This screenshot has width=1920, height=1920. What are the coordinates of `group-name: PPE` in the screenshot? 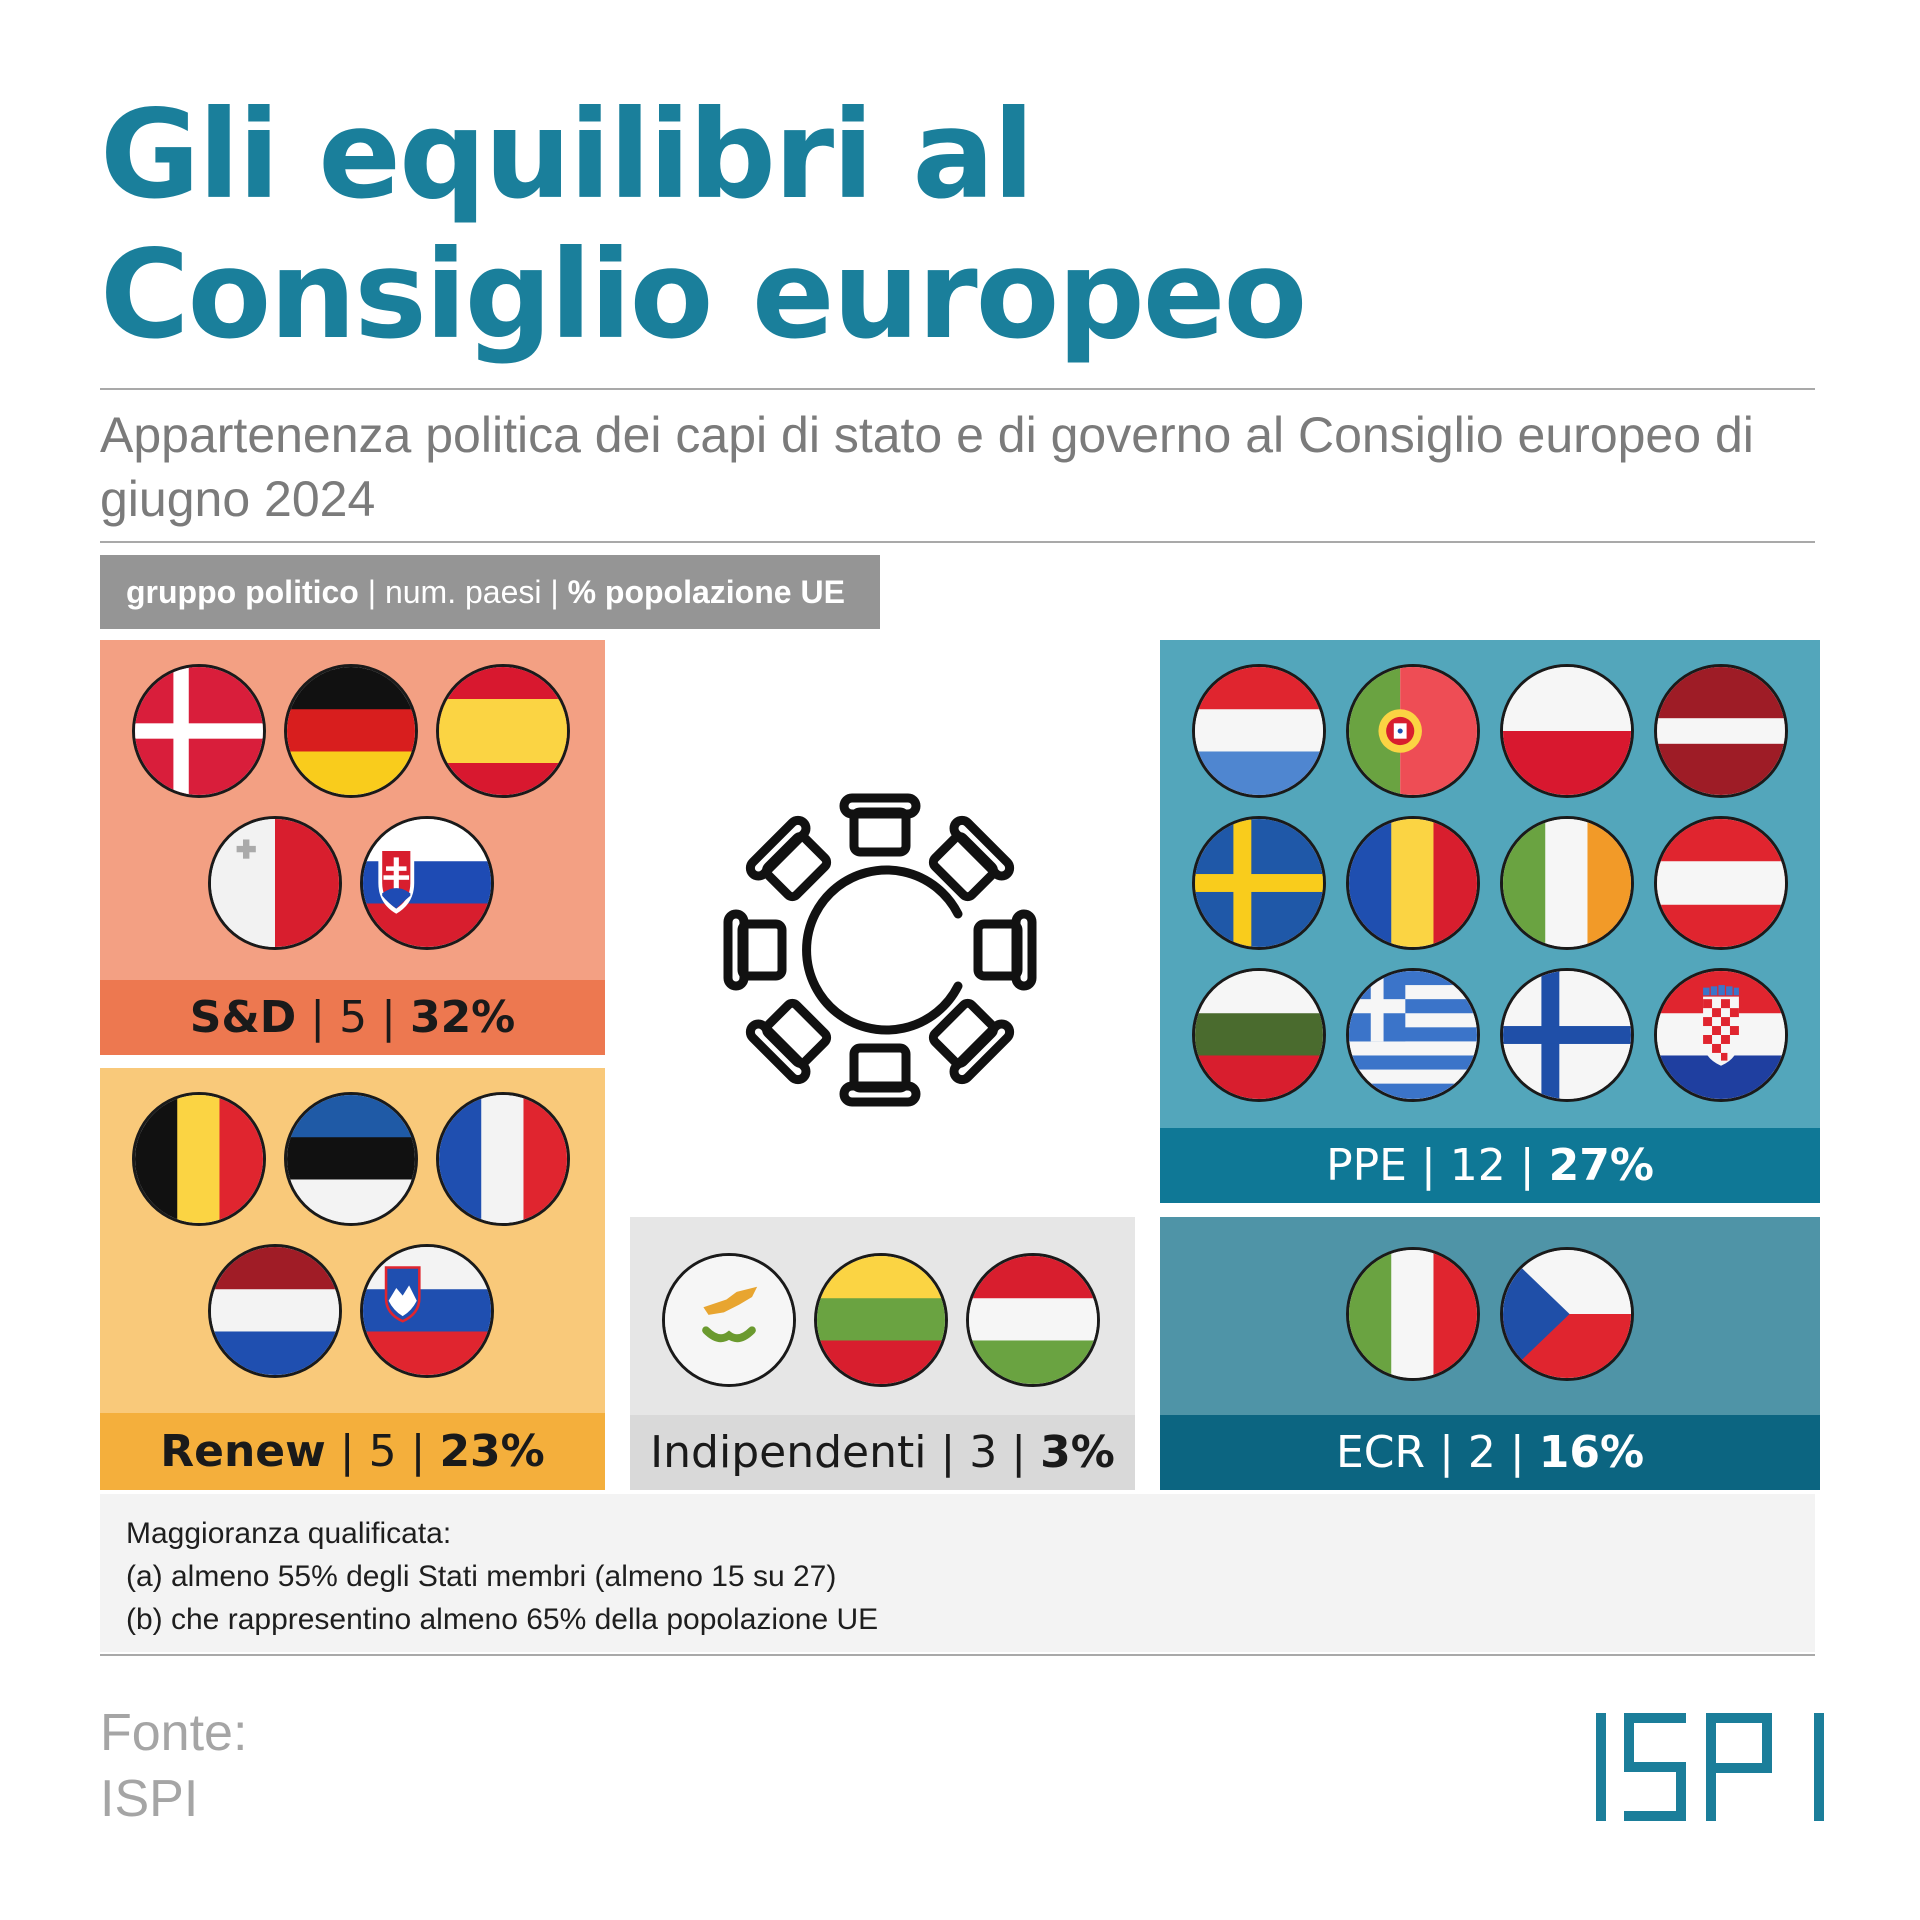 It's located at (1366, 1165).